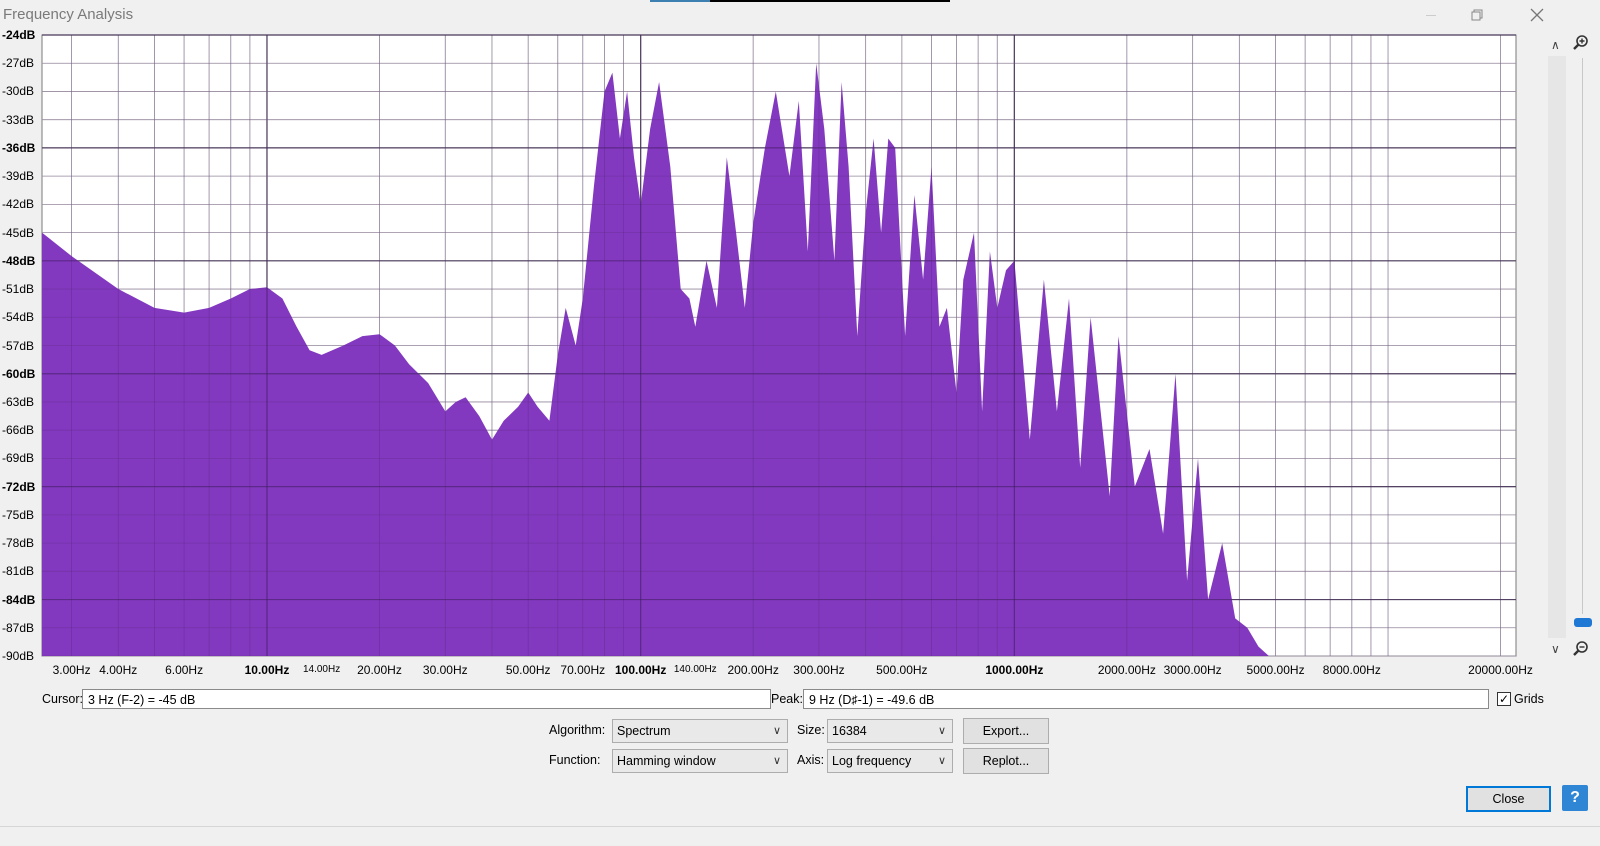 This screenshot has width=1600, height=846. I want to click on algorithm-value: Spectrum, so click(644, 731).